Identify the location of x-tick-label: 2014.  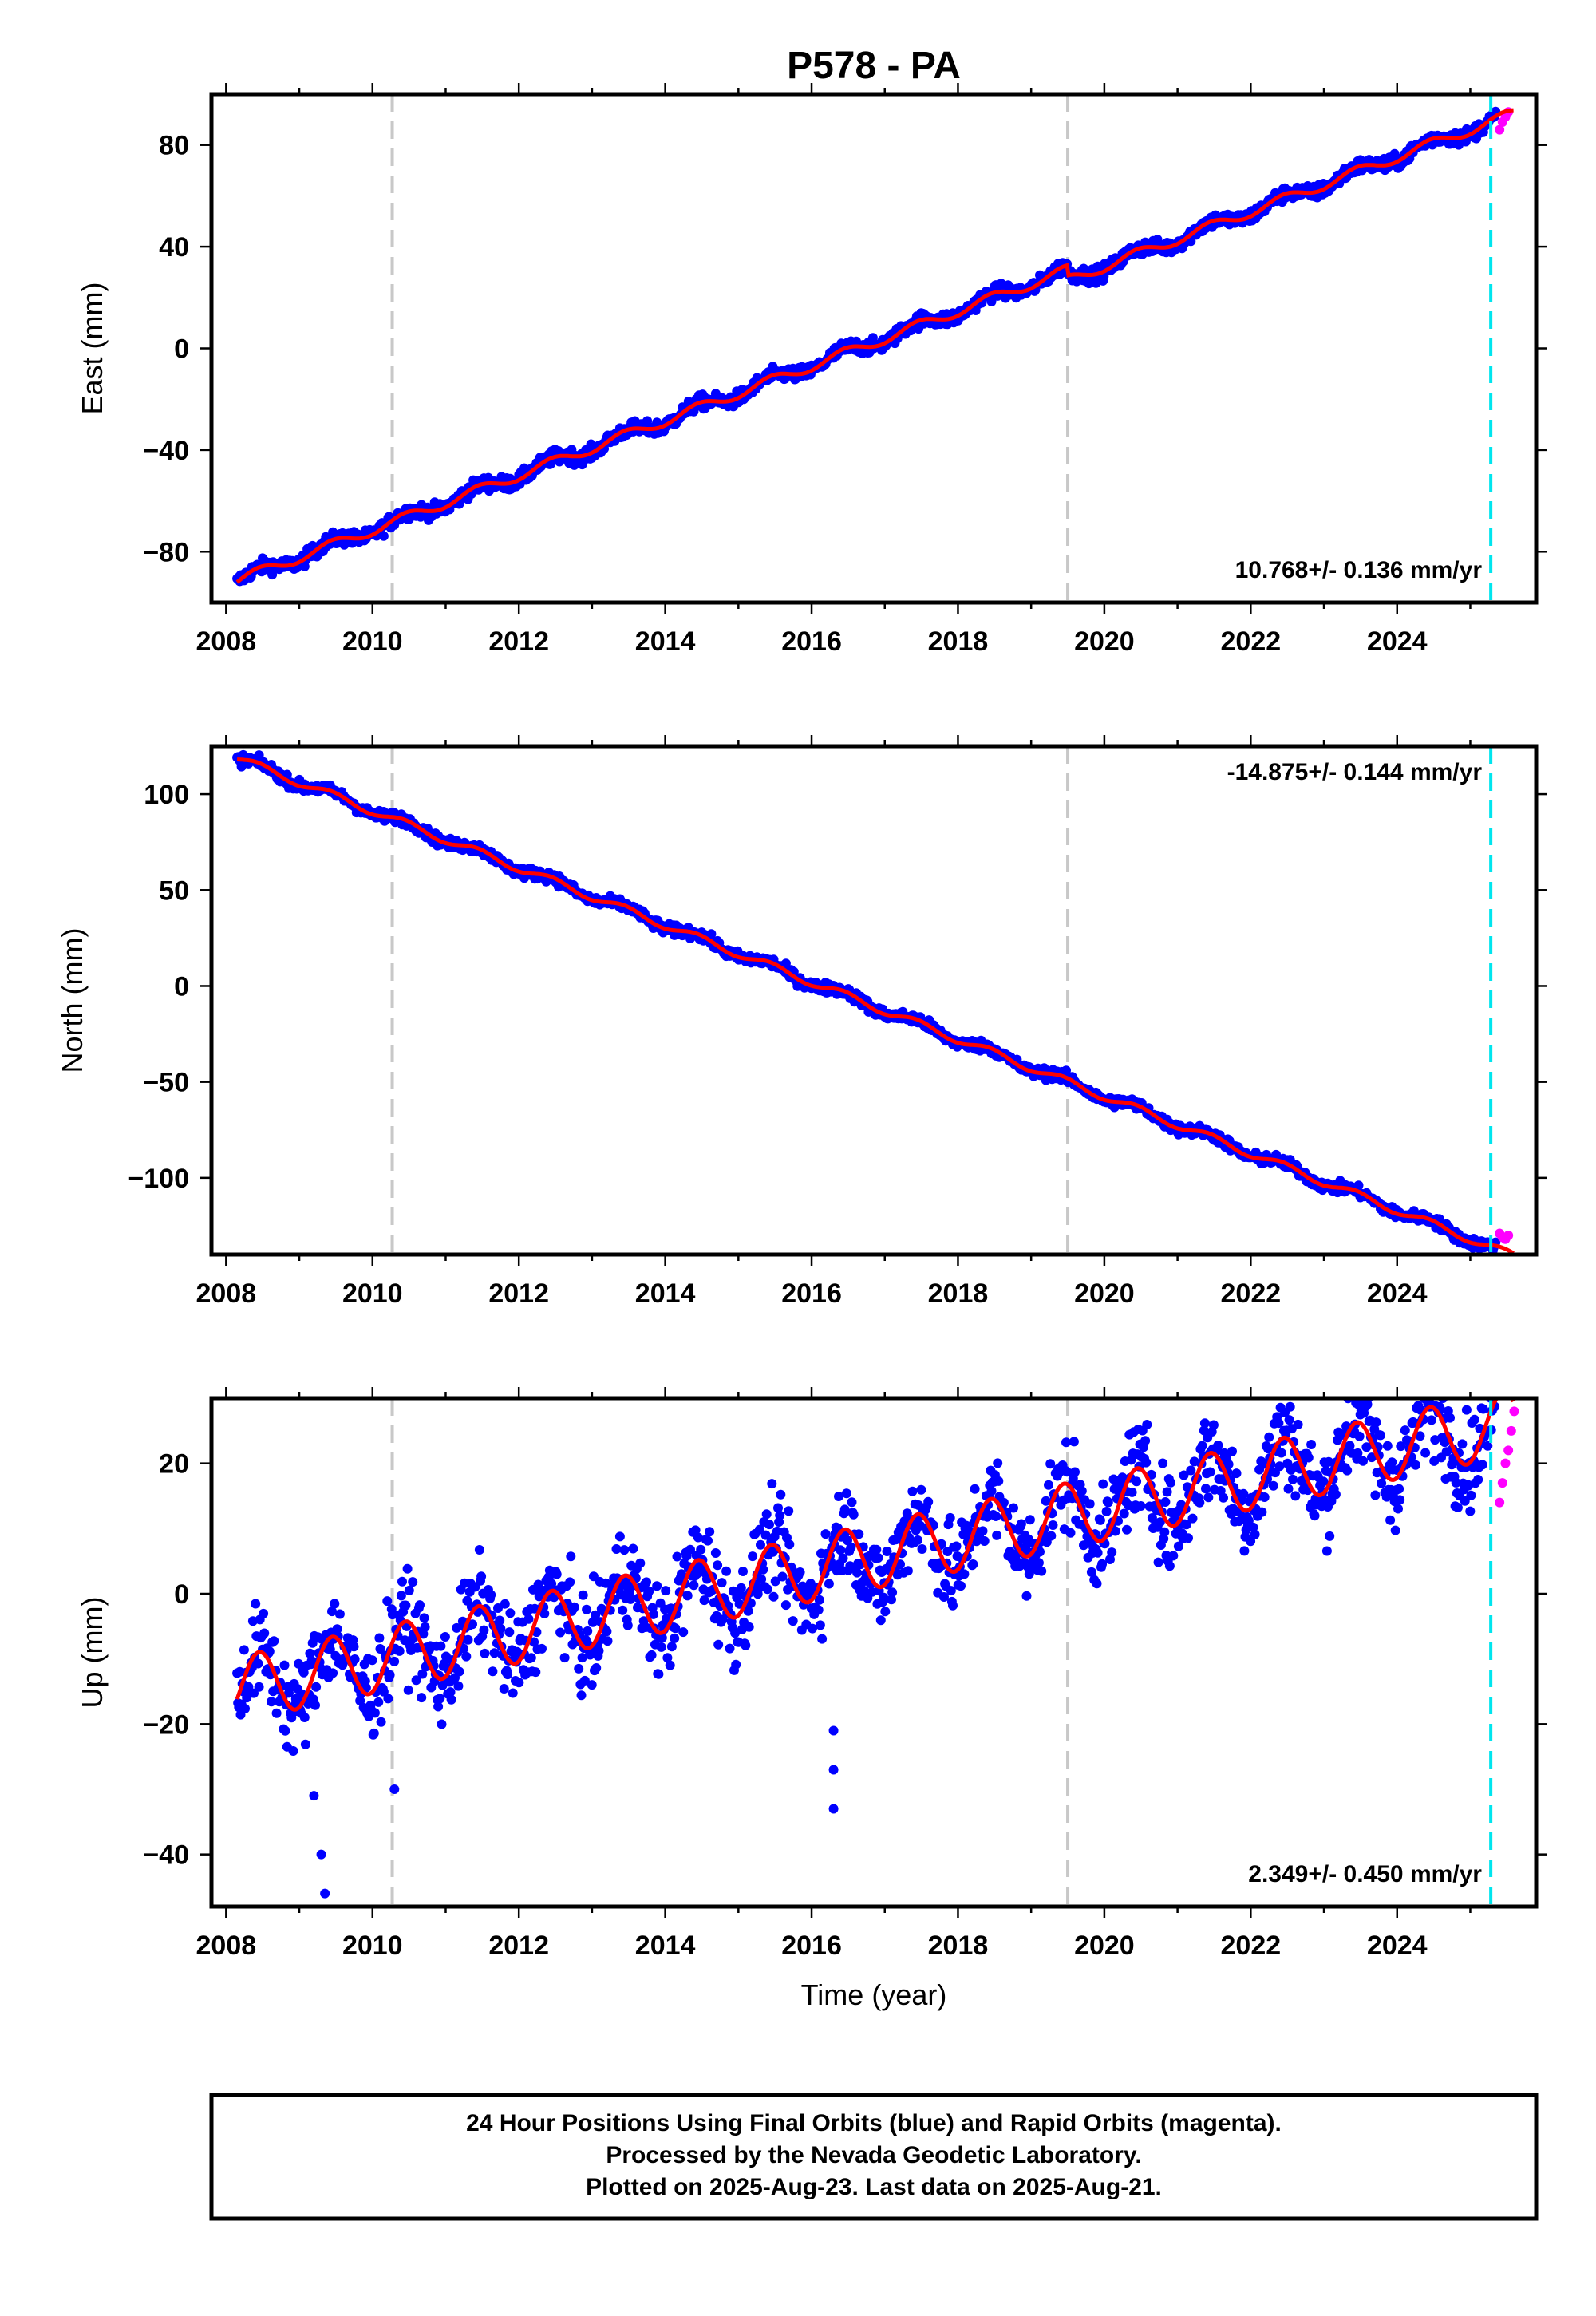
(665, 641).